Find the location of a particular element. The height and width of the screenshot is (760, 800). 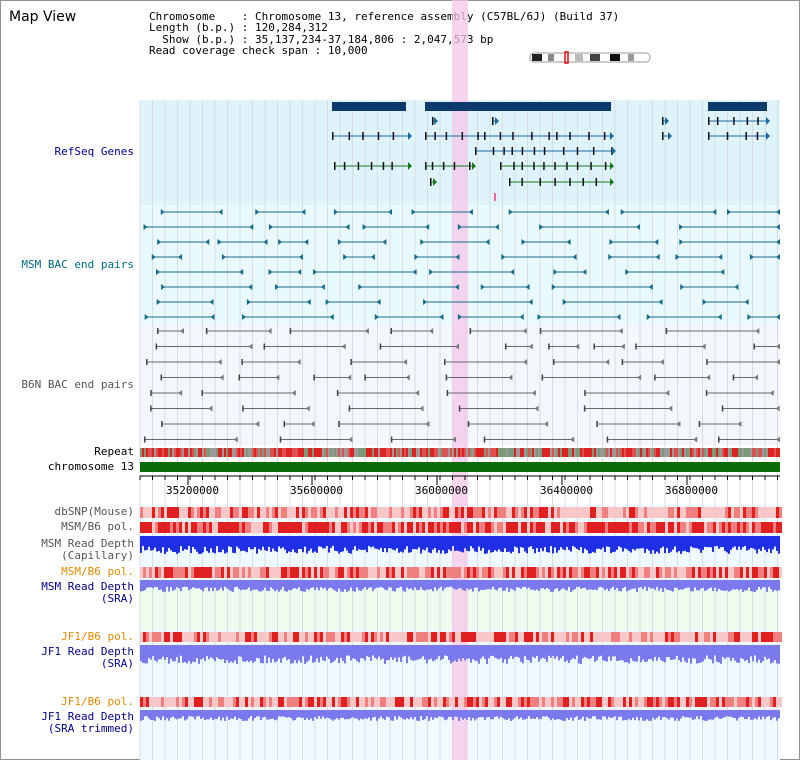

track-label-repeat: Repeat is located at coordinates (114, 451).